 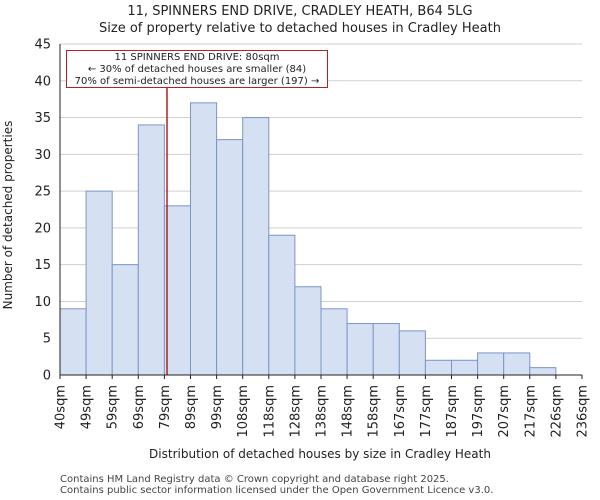 I want to click on y-tick-label: 45, so click(x=42, y=45).